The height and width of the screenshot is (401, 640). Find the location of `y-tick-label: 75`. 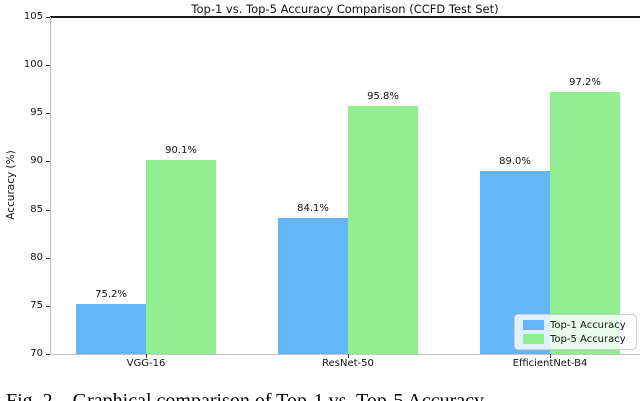

y-tick-label: 75 is located at coordinates (36, 305).